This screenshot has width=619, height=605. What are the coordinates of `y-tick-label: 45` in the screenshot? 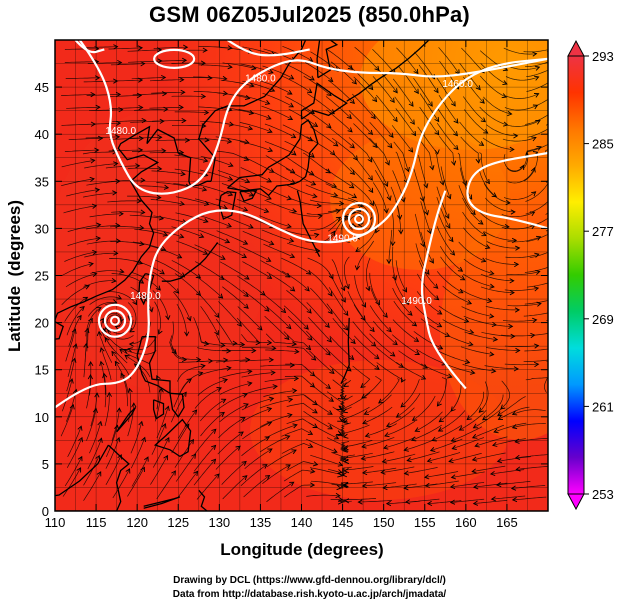 It's located at (42, 87).